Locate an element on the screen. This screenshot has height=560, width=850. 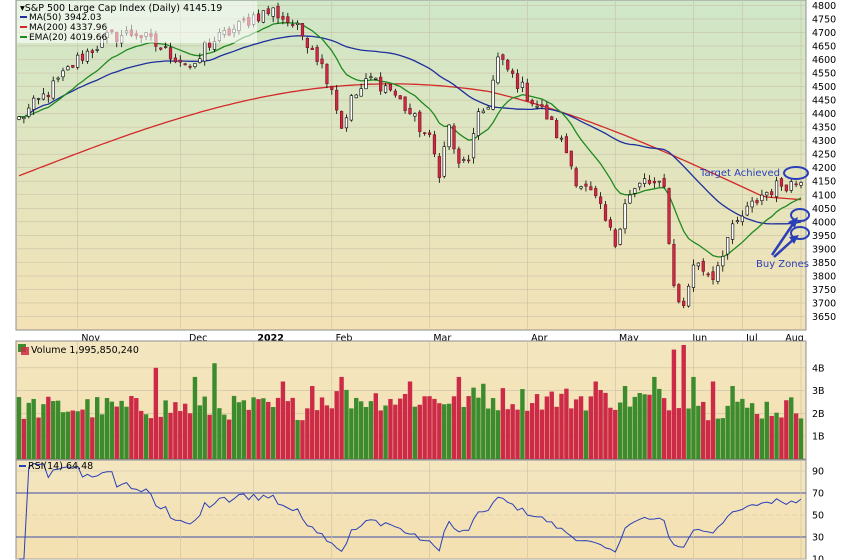
price-y-tick-label: 4600 is located at coordinates (824, 60).